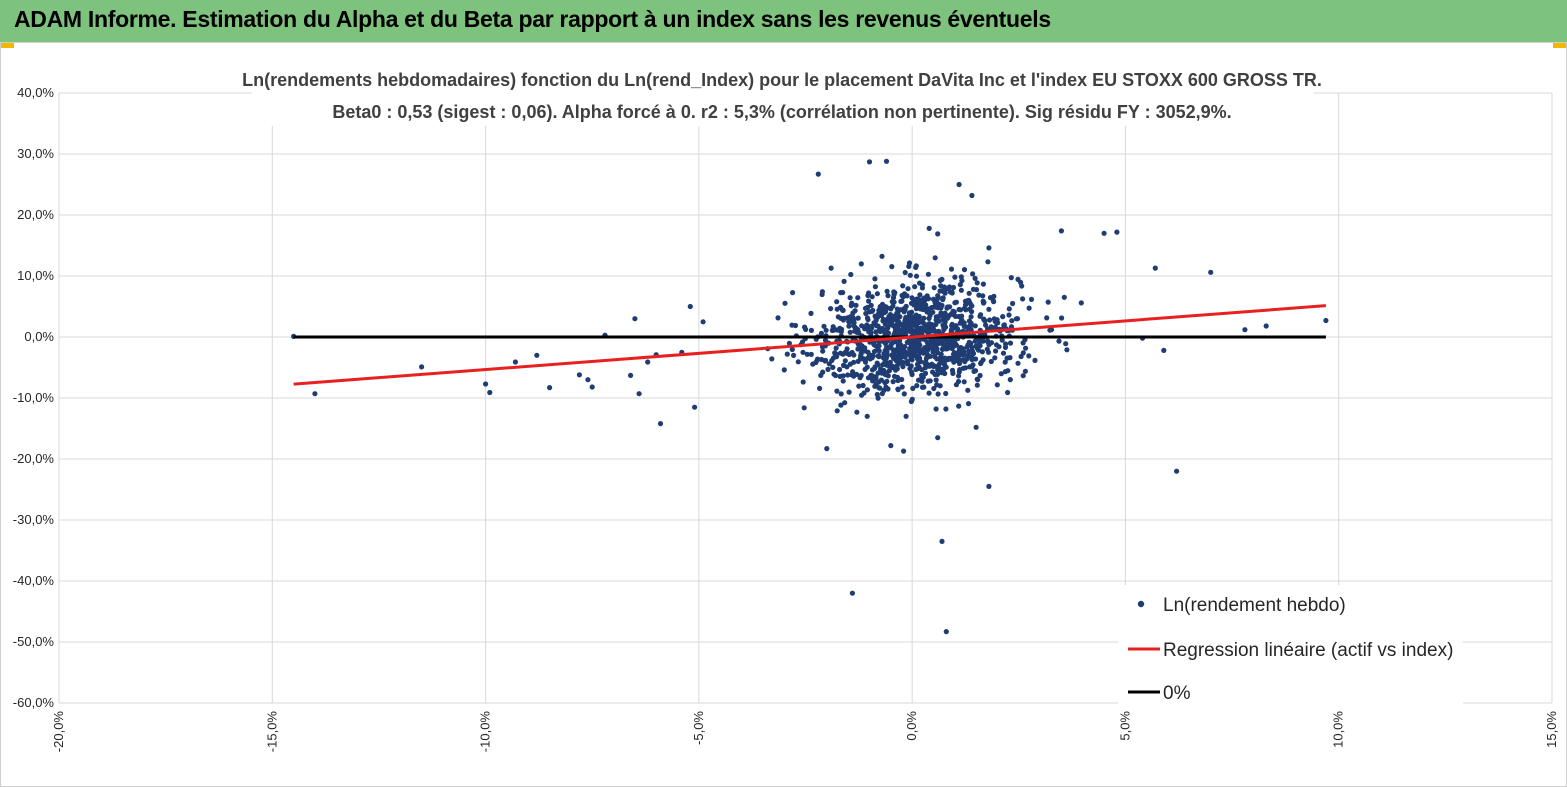 The height and width of the screenshot is (787, 1567). What do you see at coordinates (1308, 650) in the screenshot?
I see `legend-label-regression: Regression linéaire (actif vs index)` at bounding box center [1308, 650].